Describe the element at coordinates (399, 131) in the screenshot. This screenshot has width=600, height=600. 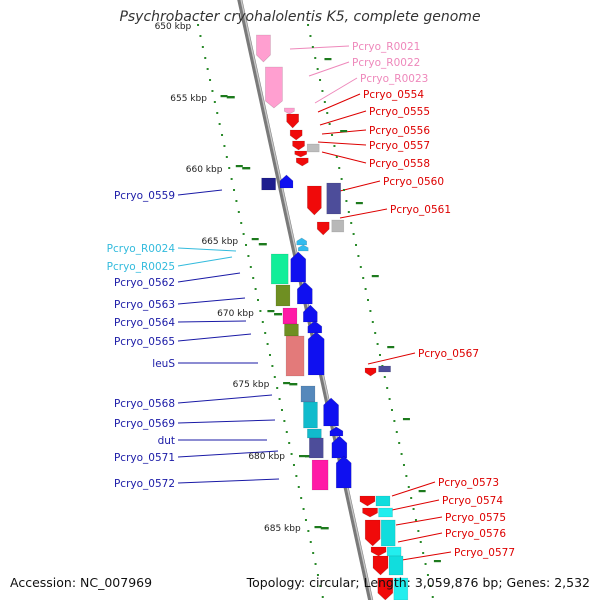
I see `gene-label: Pcryo_0556` at that location.